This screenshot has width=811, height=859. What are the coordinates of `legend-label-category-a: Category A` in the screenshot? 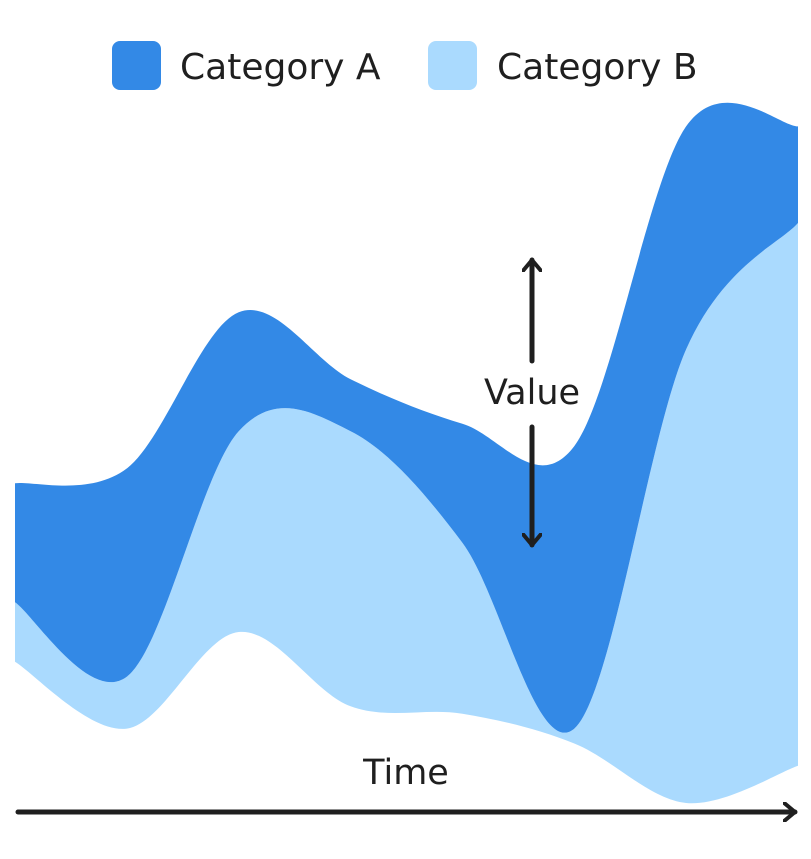 It's located at (280, 67).